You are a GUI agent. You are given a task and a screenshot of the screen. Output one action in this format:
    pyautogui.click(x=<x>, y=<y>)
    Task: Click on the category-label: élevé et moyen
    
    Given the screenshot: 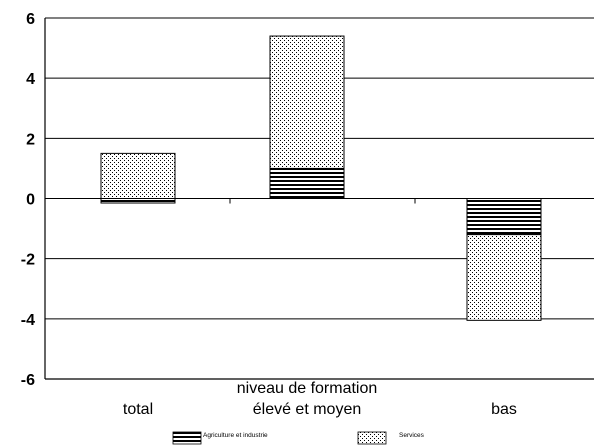 What is the action you would take?
    pyautogui.click(x=307, y=409)
    